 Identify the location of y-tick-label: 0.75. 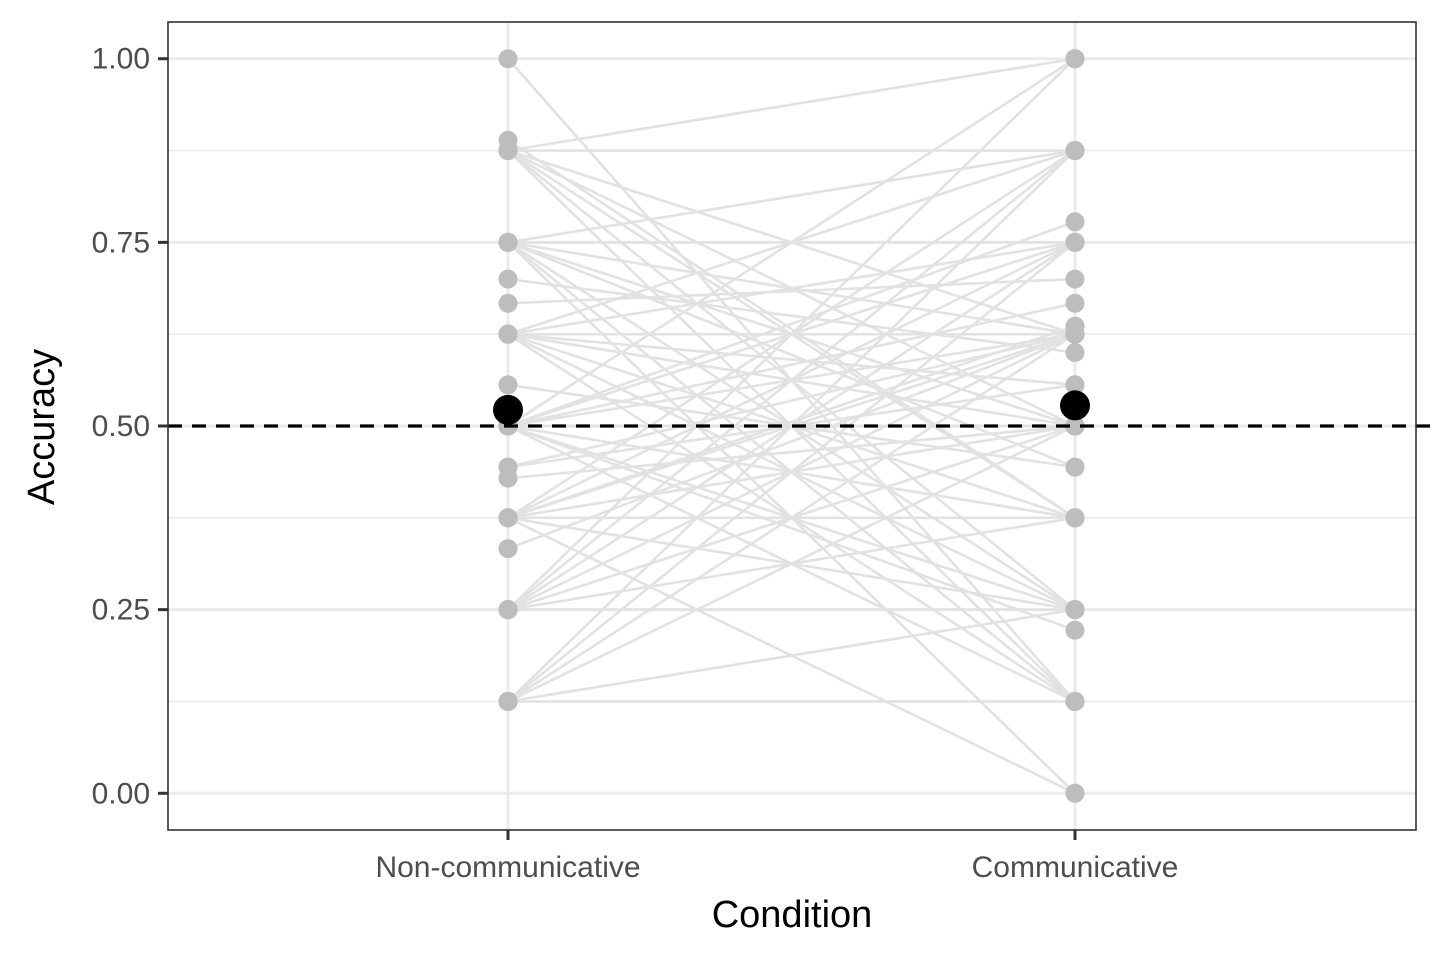
(121, 242).